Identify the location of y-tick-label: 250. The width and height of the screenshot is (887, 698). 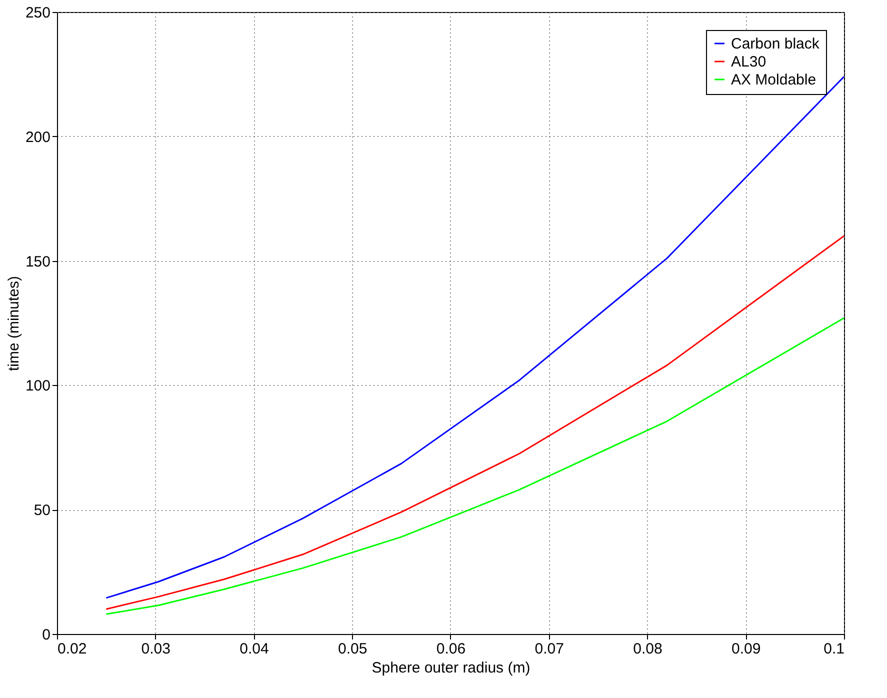
(37, 13).